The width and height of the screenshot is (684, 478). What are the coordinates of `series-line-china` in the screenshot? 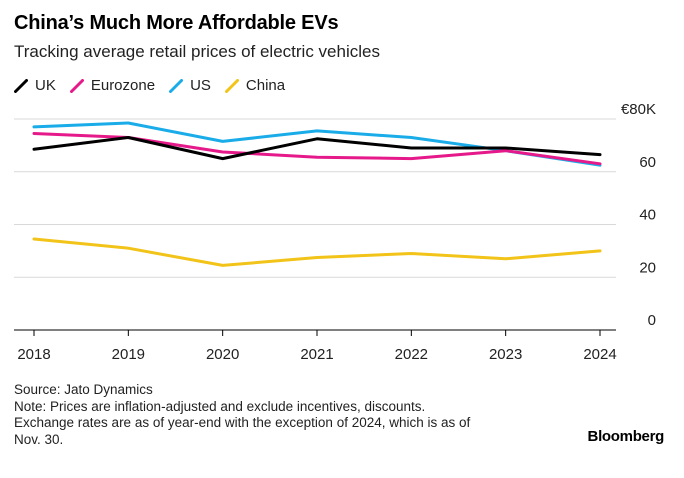 It's located at (317, 252).